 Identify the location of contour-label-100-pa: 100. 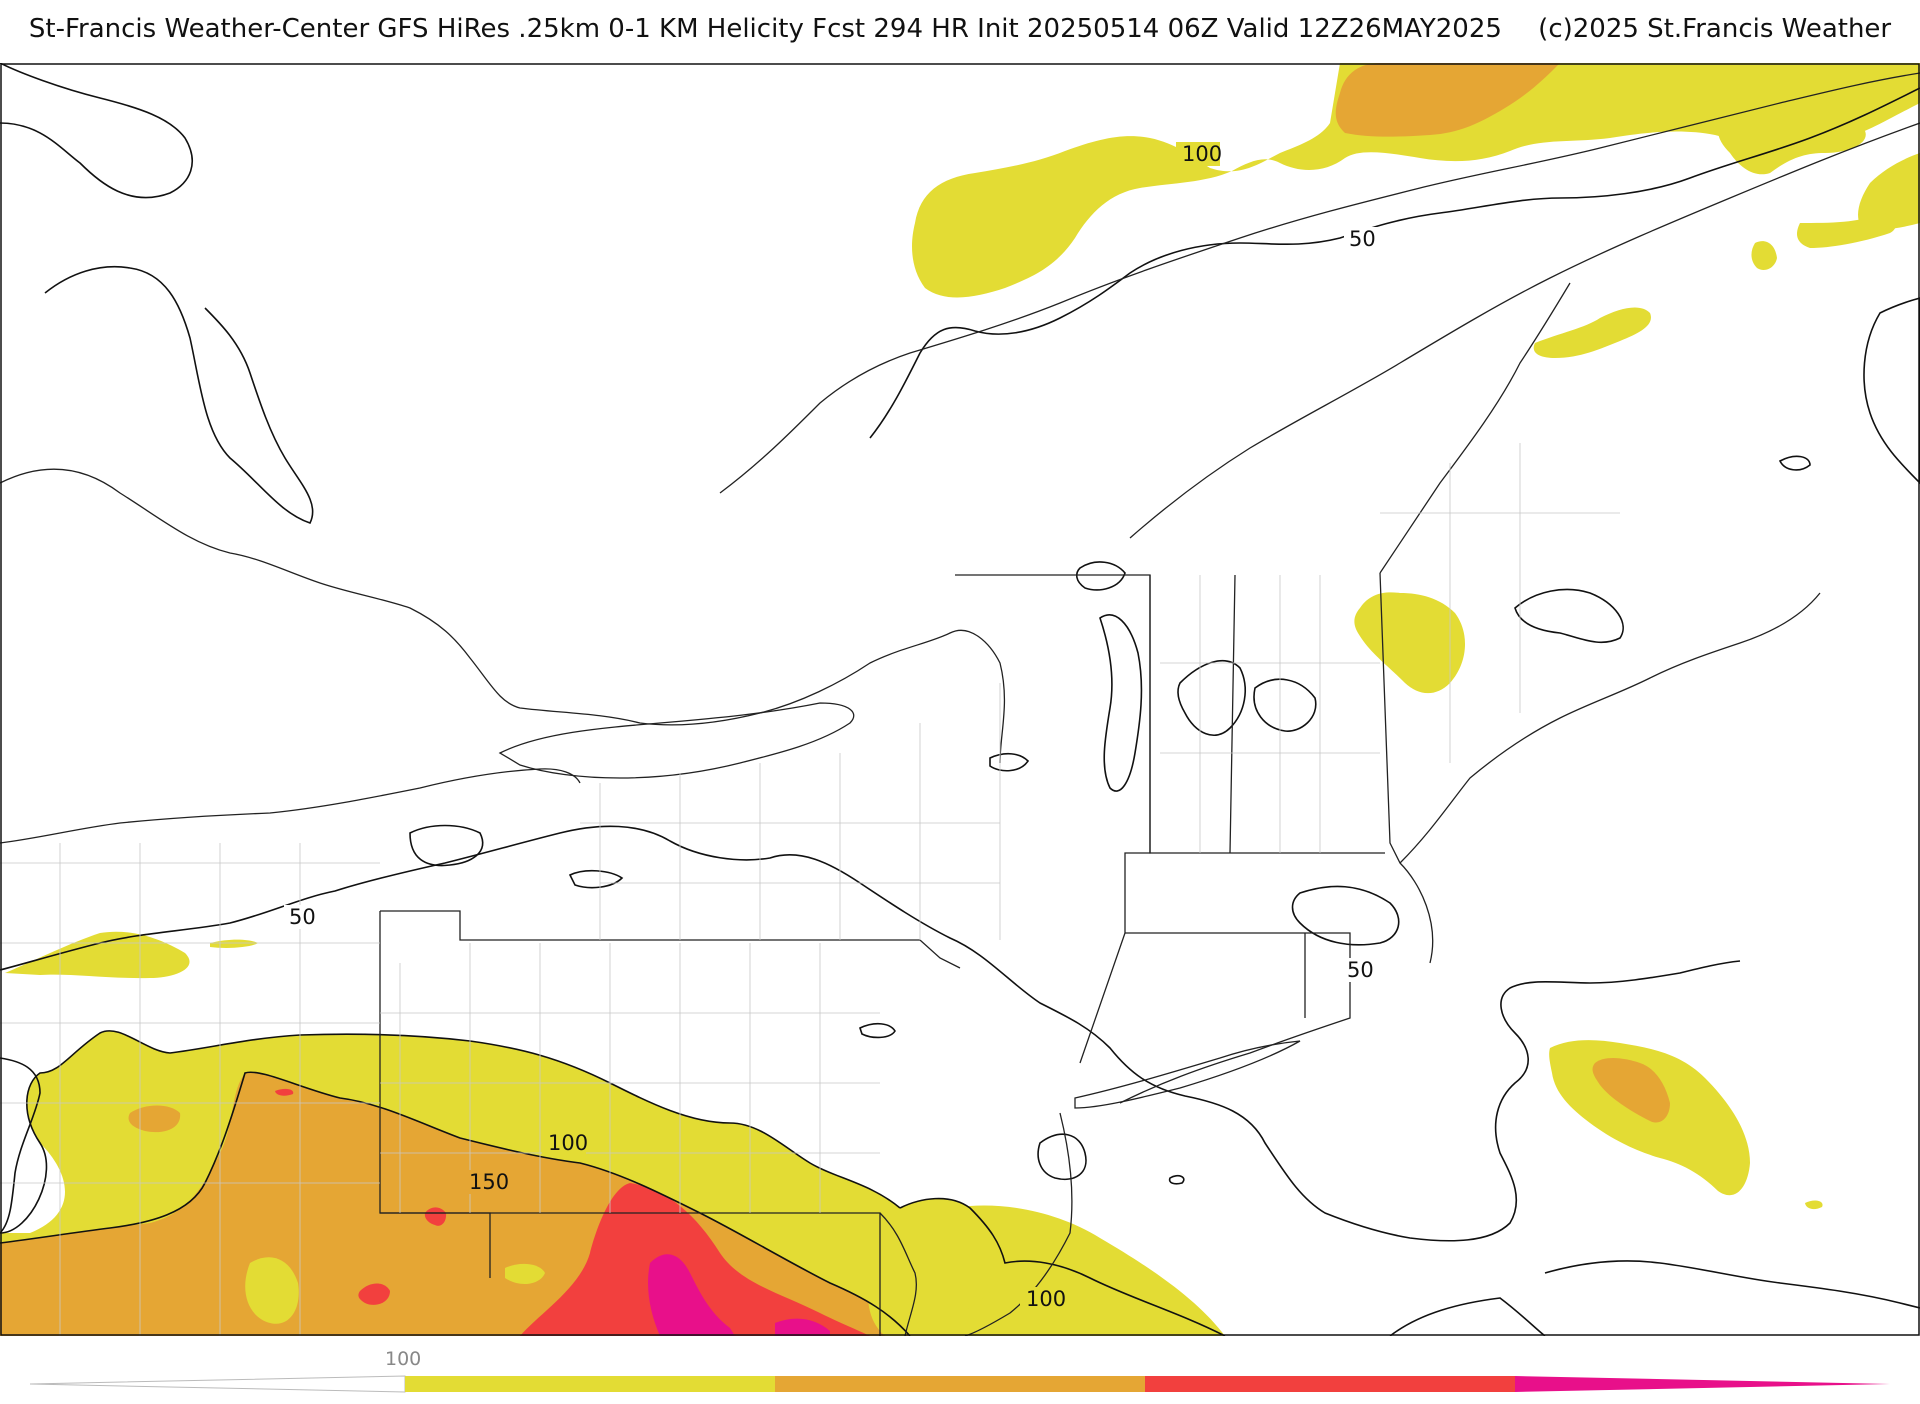
(568, 1143).